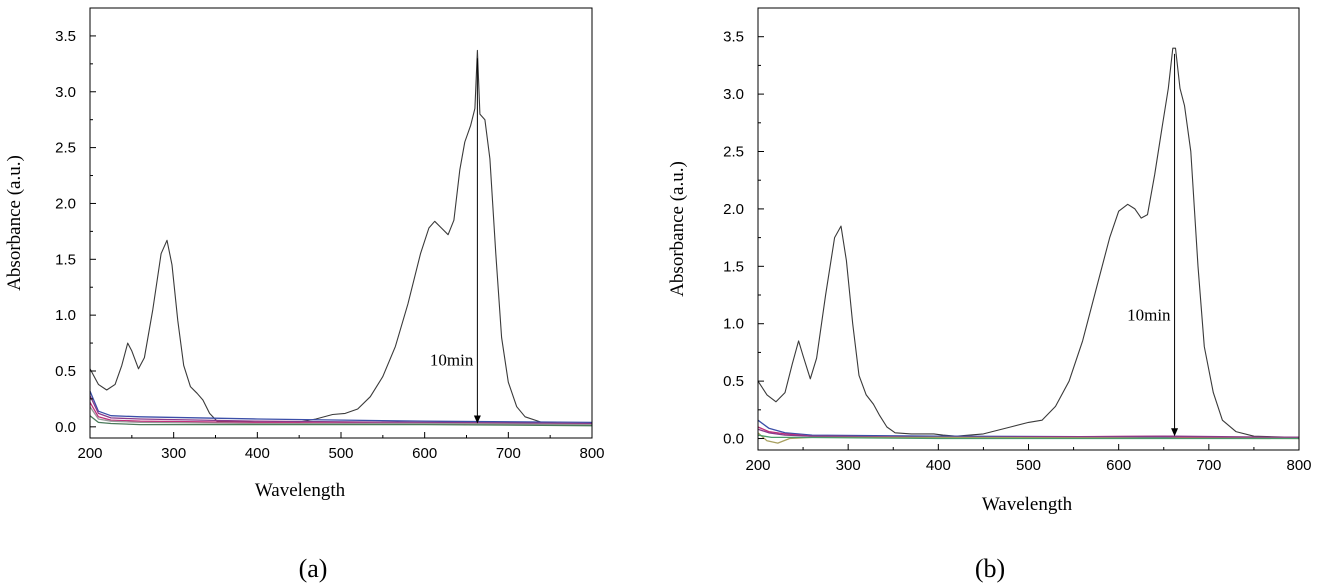 This screenshot has width=1320, height=584. What do you see at coordinates (313, 568) in the screenshot?
I see `panel-label: (a)` at bounding box center [313, 568].